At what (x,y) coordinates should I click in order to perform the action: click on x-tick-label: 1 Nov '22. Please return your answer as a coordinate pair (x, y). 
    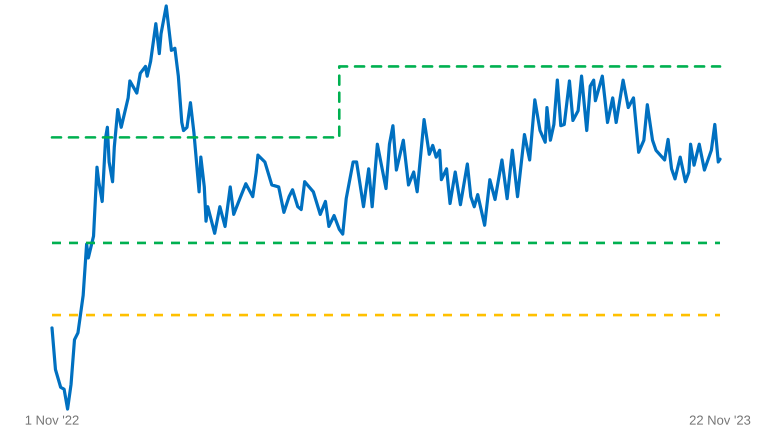
    Looking at the image, I should click on (52, 420).